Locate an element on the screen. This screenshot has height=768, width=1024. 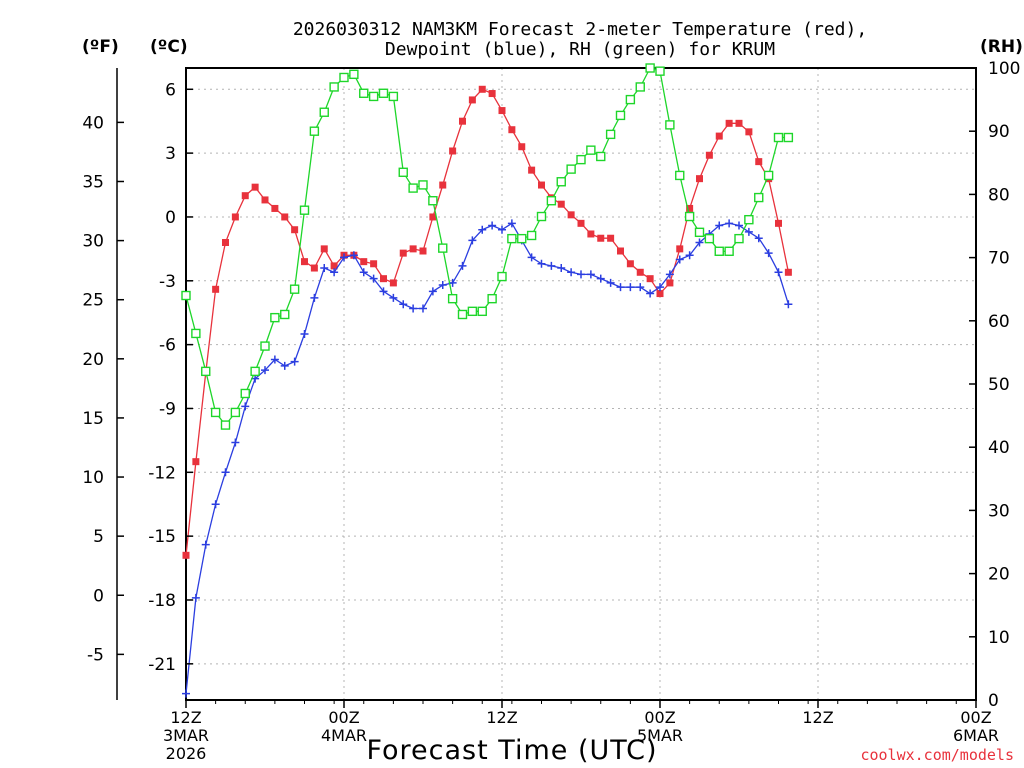
rh-tick-label: 20 is located at coordinates (999, 575).